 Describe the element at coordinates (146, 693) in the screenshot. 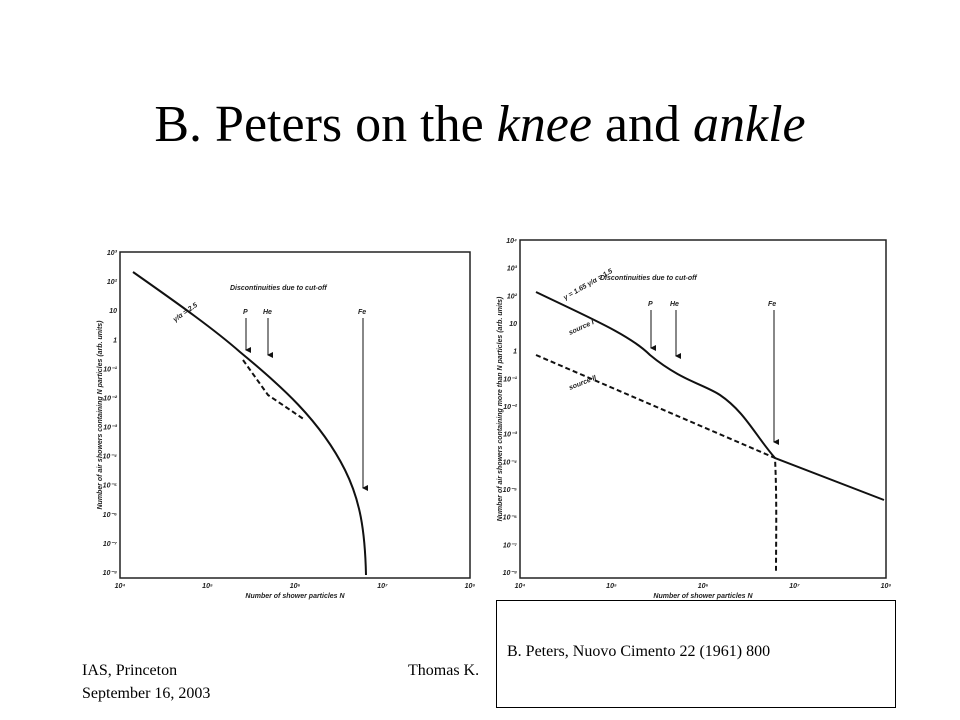

I see `footer-date: September 16, 2003` at that location.